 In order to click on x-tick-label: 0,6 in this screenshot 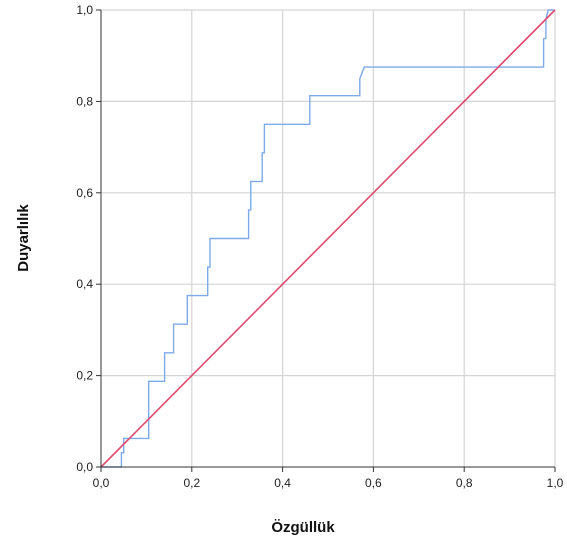, I will do `click(373, 483)`.